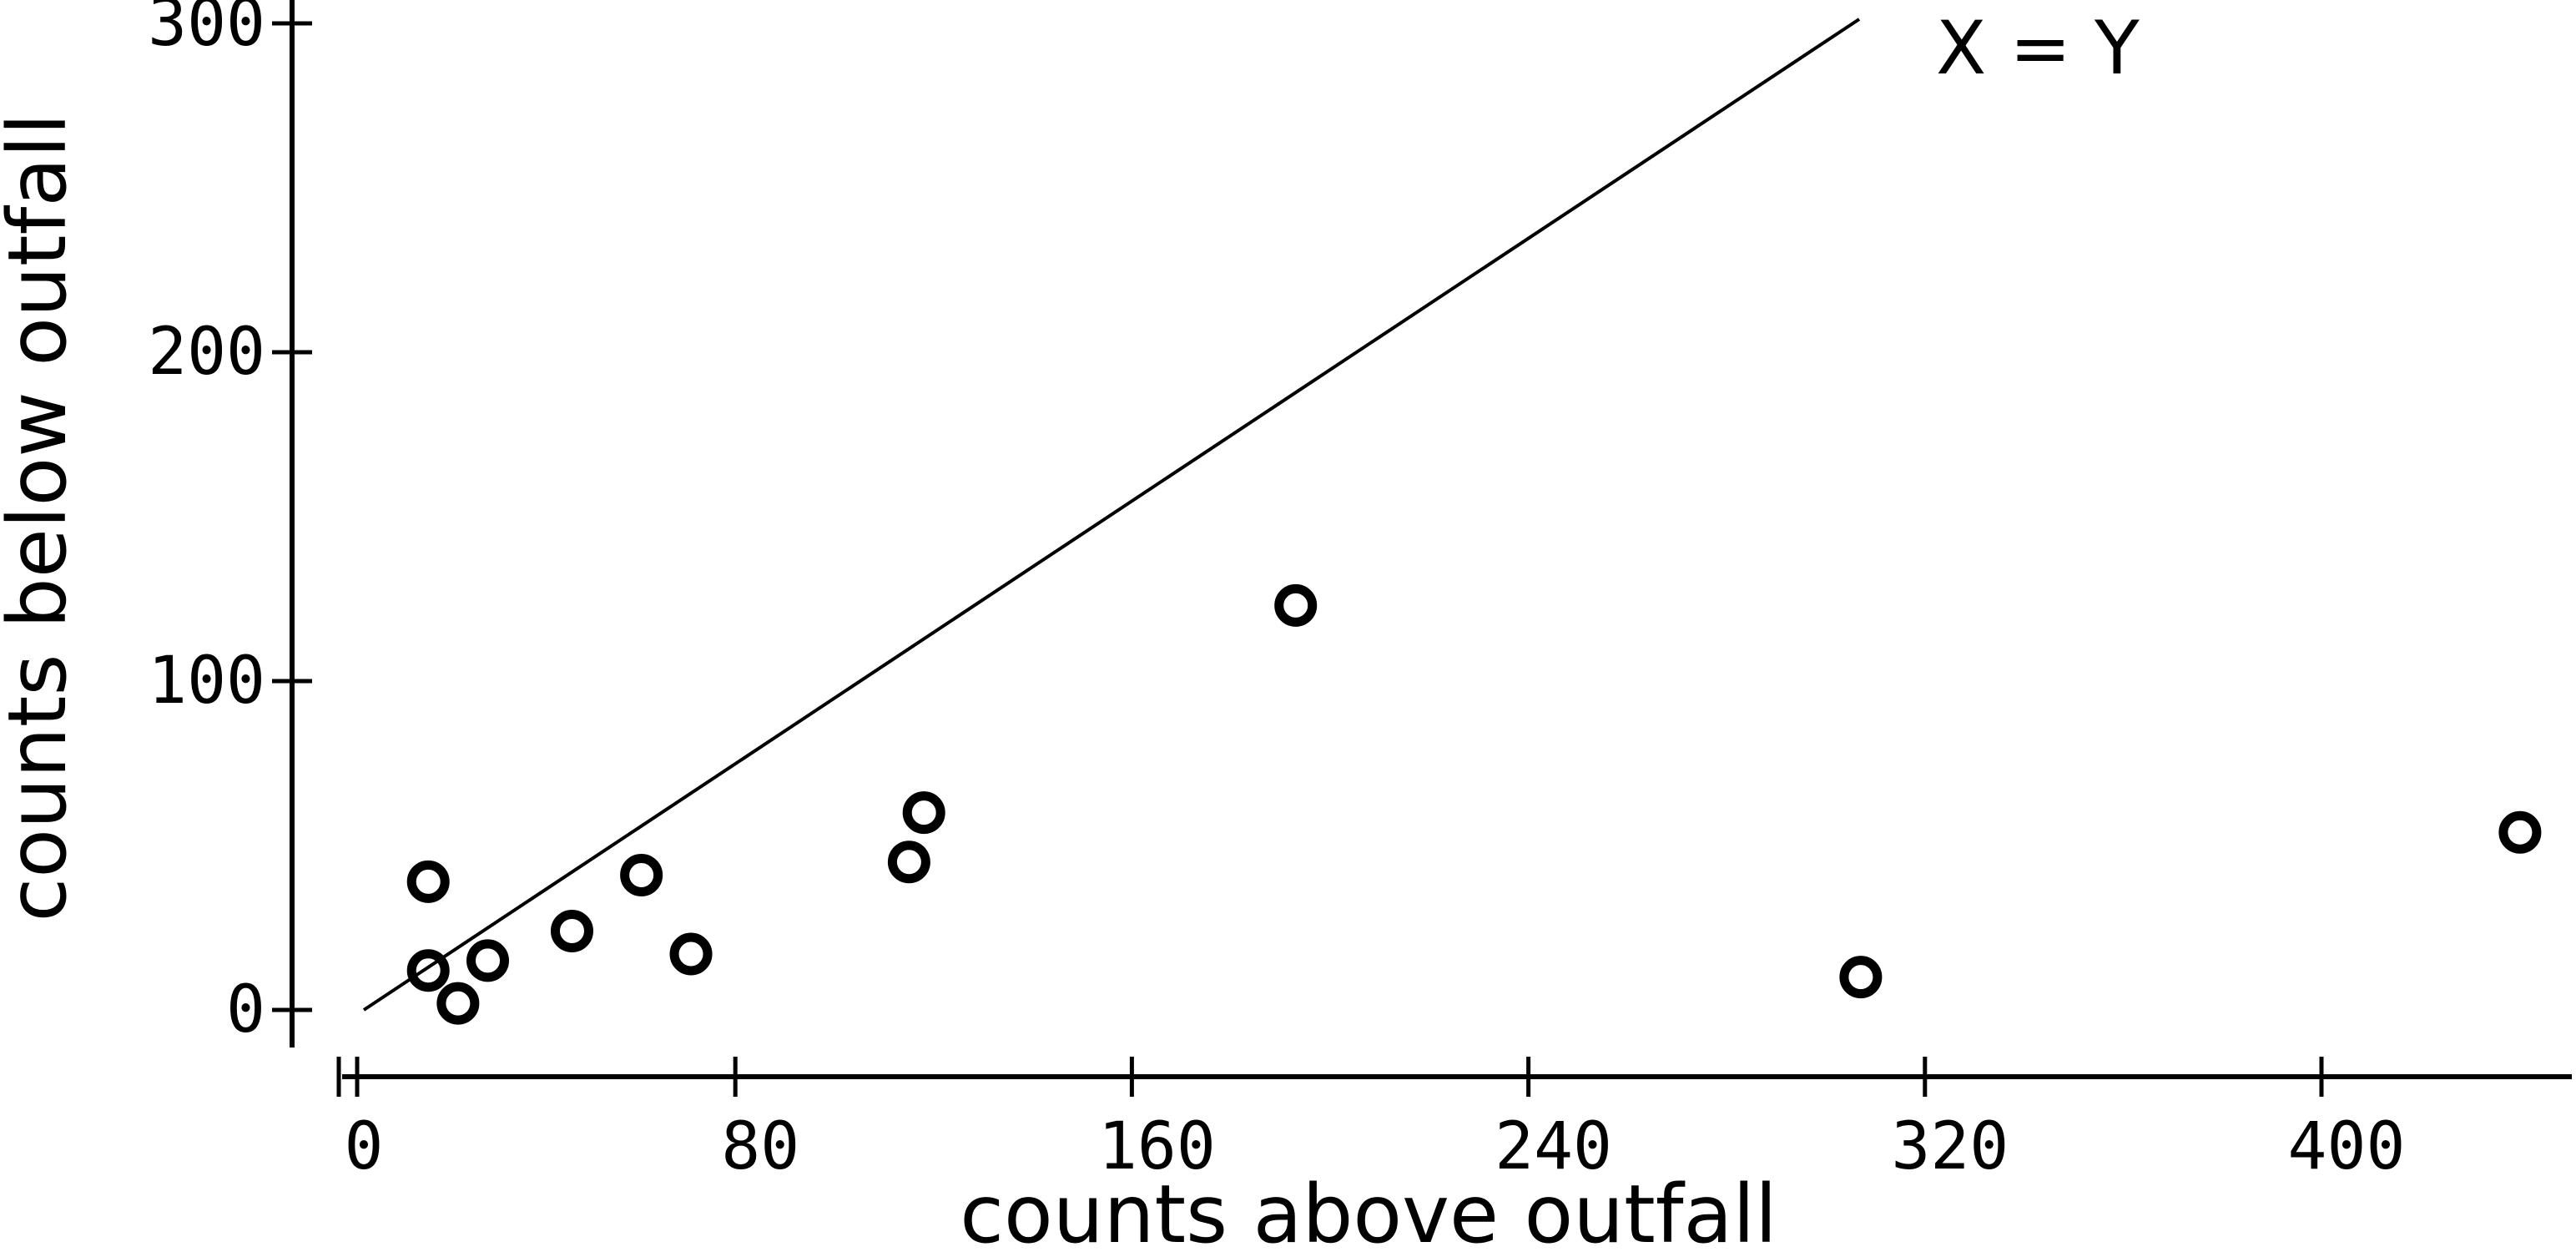 This screenshot has height=1257, width=2576. What do you see at coordinates (2347, 1146) in the screenshot?
I see `x-tick-label: 400` at bounding box center [2347, 1146].